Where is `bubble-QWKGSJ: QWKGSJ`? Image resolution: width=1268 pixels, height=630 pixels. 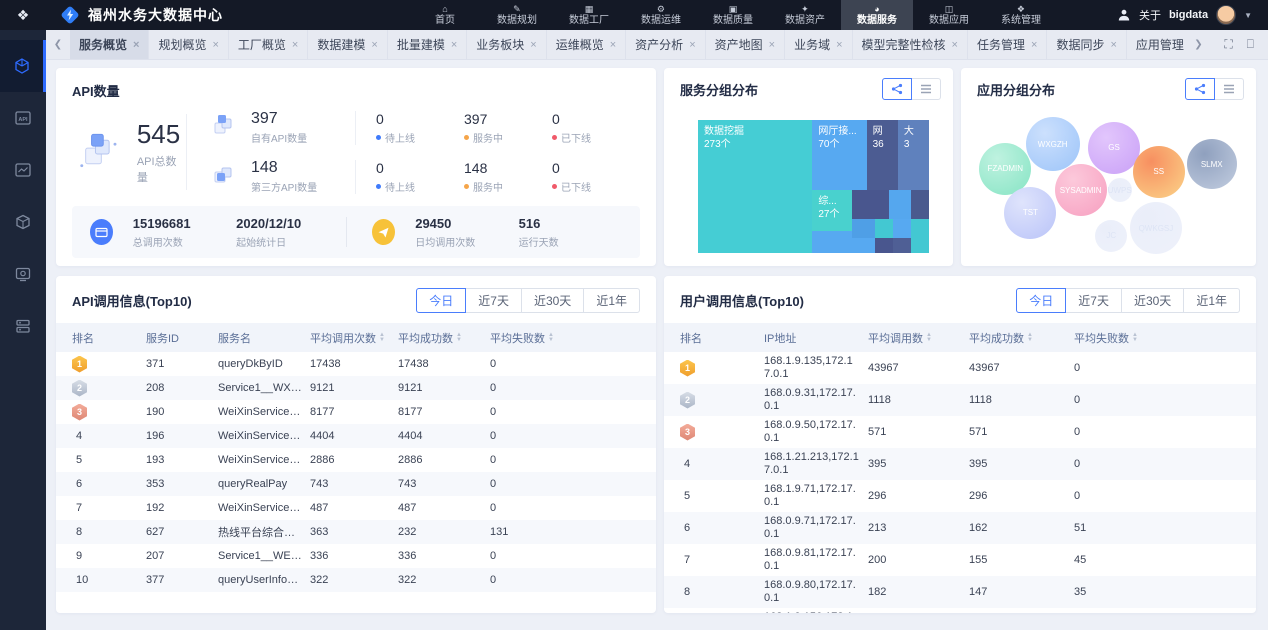
bubble-QWKGSJ: QWKGSJ is located at coordinates (1155, 228).